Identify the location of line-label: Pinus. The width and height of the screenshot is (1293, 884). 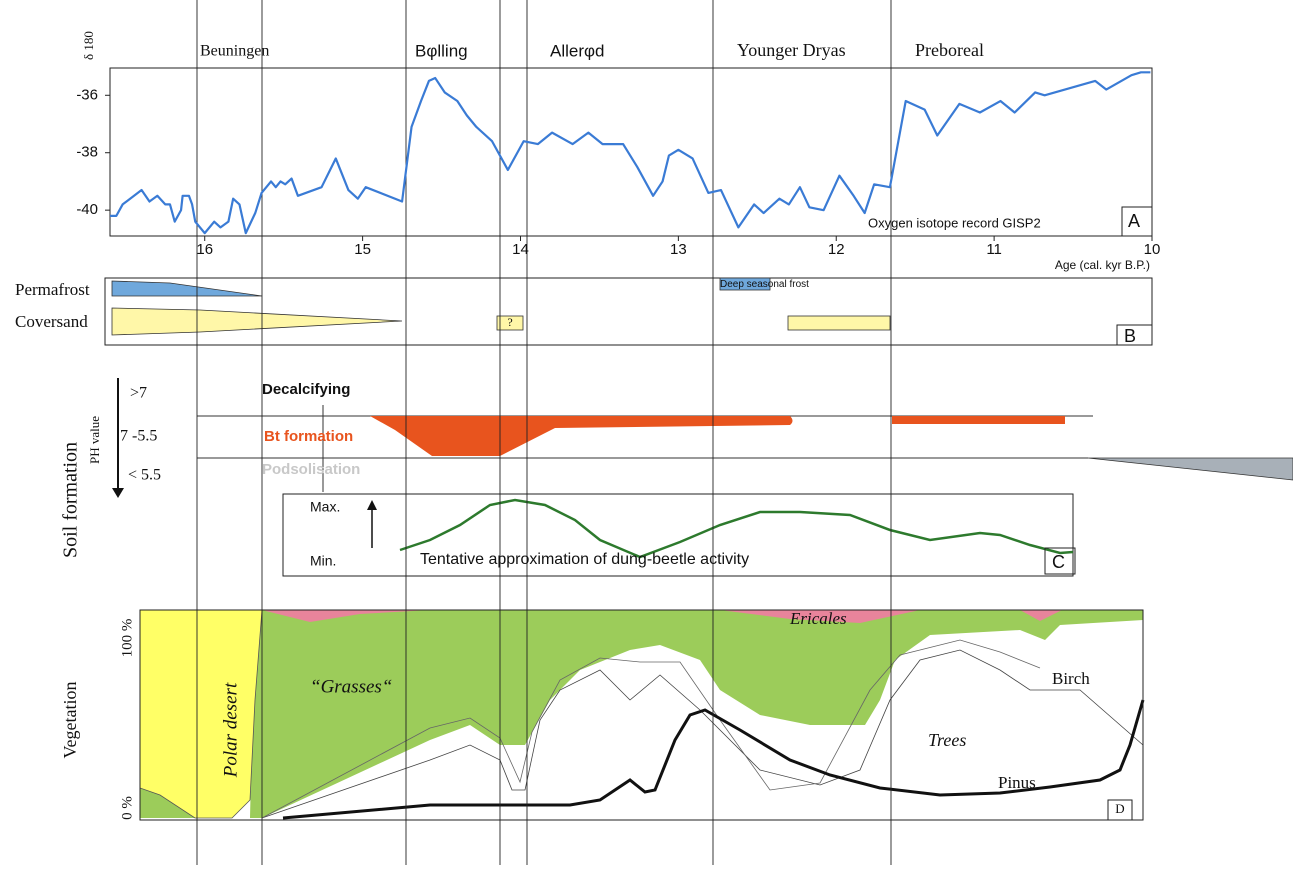
(1017, 782).